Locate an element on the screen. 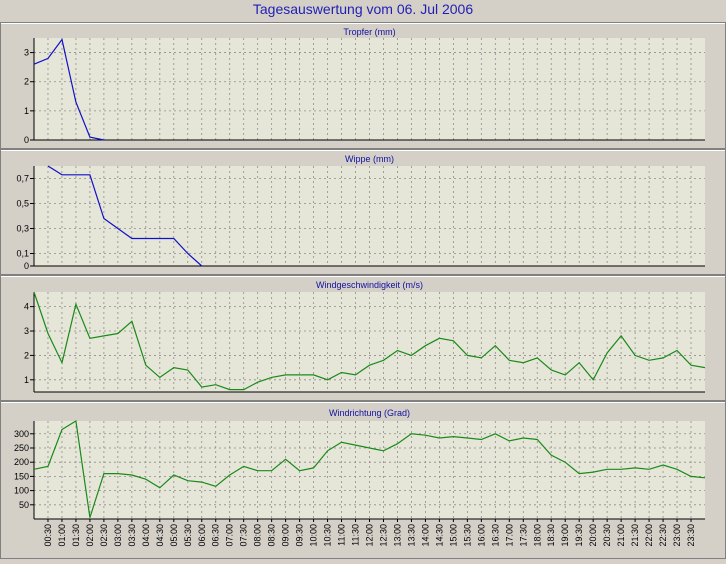 This screenshot has height=564, width=726. panel-title: Tropfer (mm) is located at coordinates (369, 32).